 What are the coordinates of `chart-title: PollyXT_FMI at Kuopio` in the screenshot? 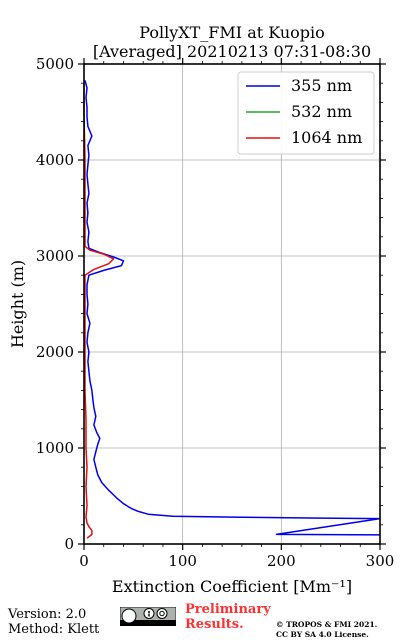 It's located at (232, 32).